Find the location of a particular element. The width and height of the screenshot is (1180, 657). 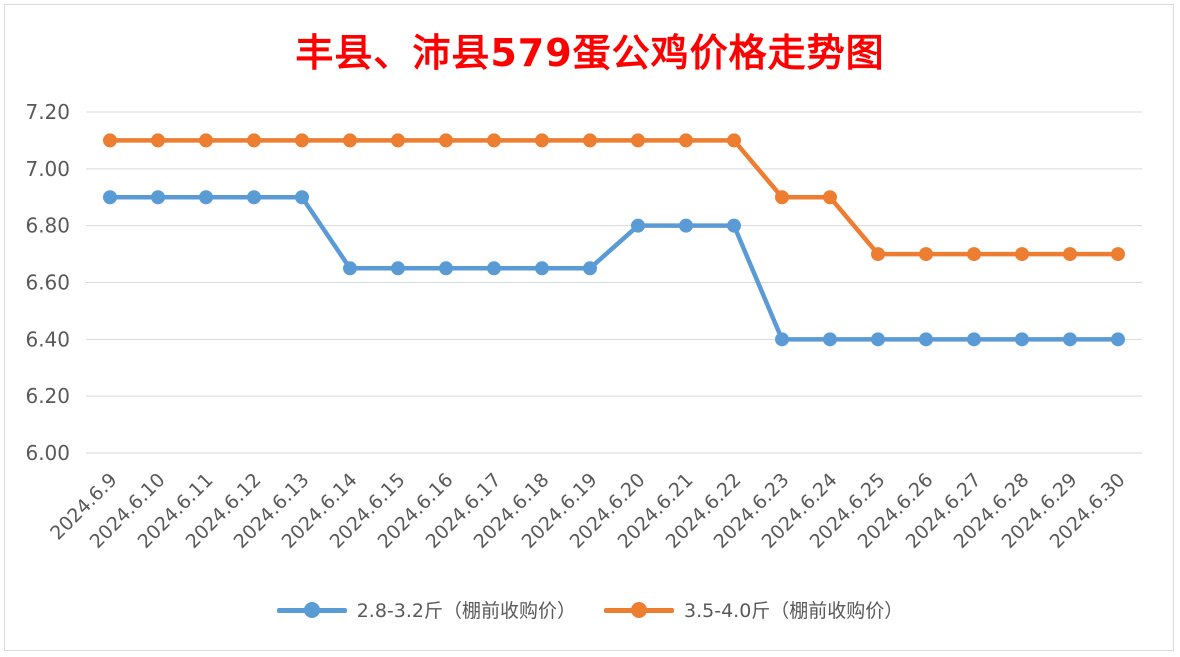

y-tick-label: 7.20 is located at coordinates (47, 112).